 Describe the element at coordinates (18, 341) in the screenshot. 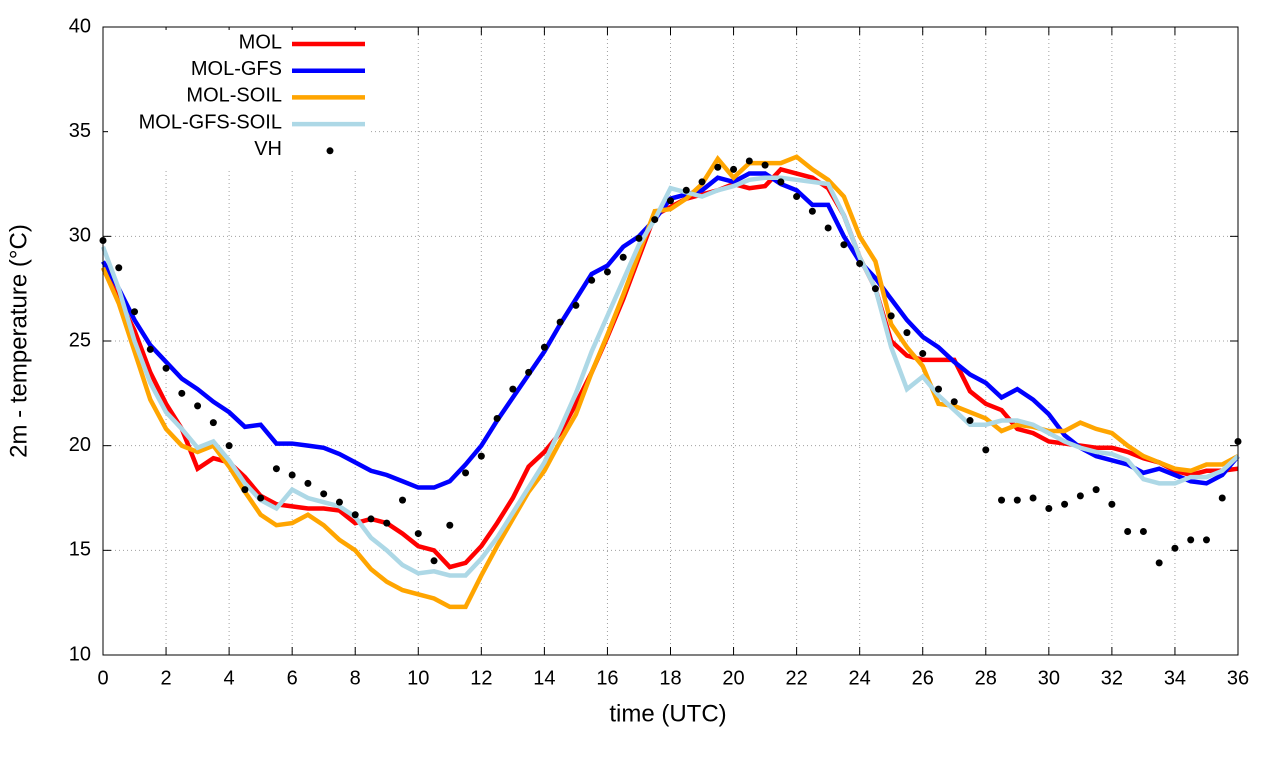

I see `y-axis-label: 2m - temperature (°C)` at that location.